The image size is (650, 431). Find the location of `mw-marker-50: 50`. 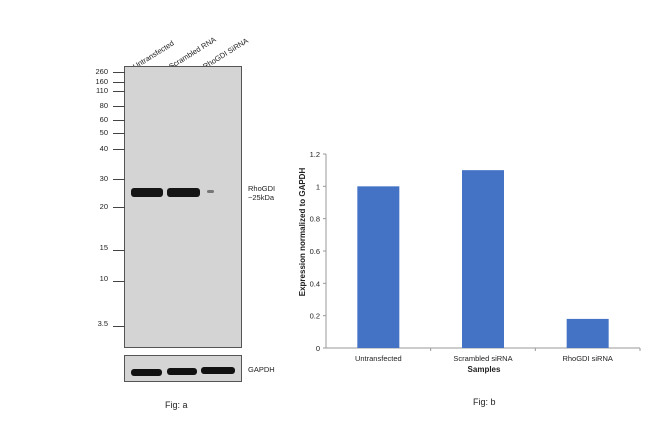

mw-marker-50: 50 is located at coordinates (103, 132).